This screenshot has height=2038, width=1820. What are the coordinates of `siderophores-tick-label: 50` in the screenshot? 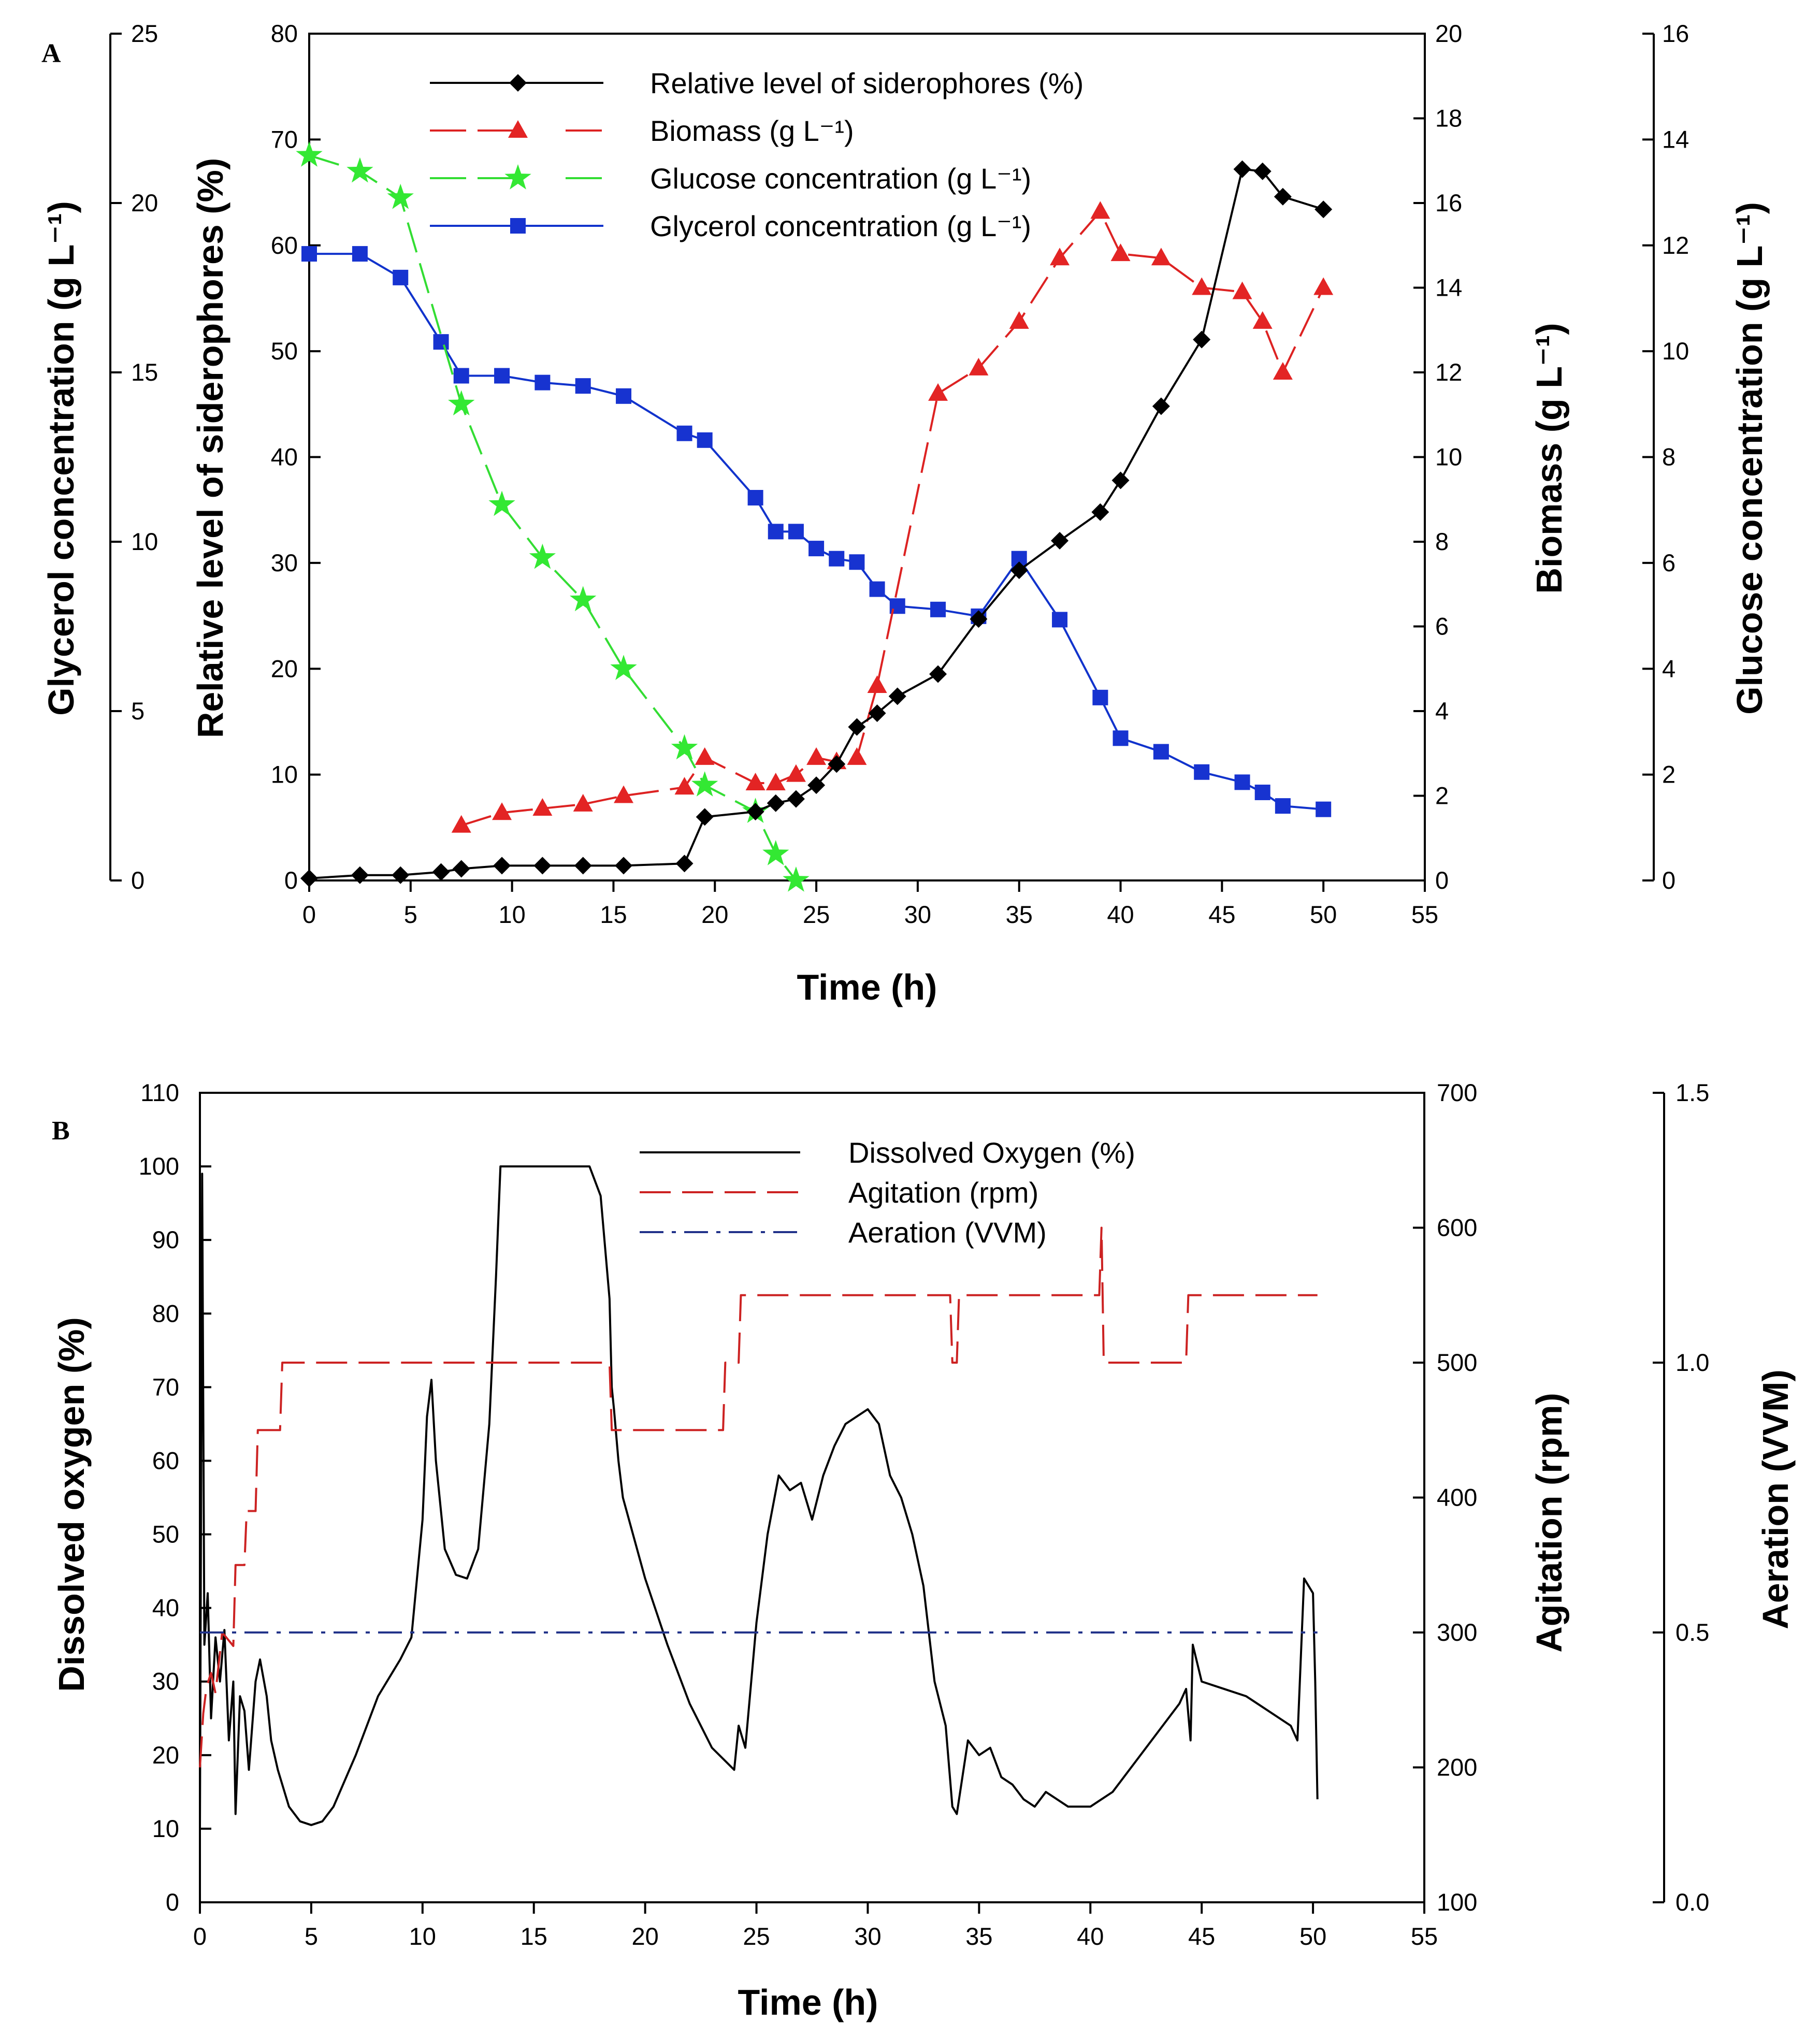 It's located at (284, 351).